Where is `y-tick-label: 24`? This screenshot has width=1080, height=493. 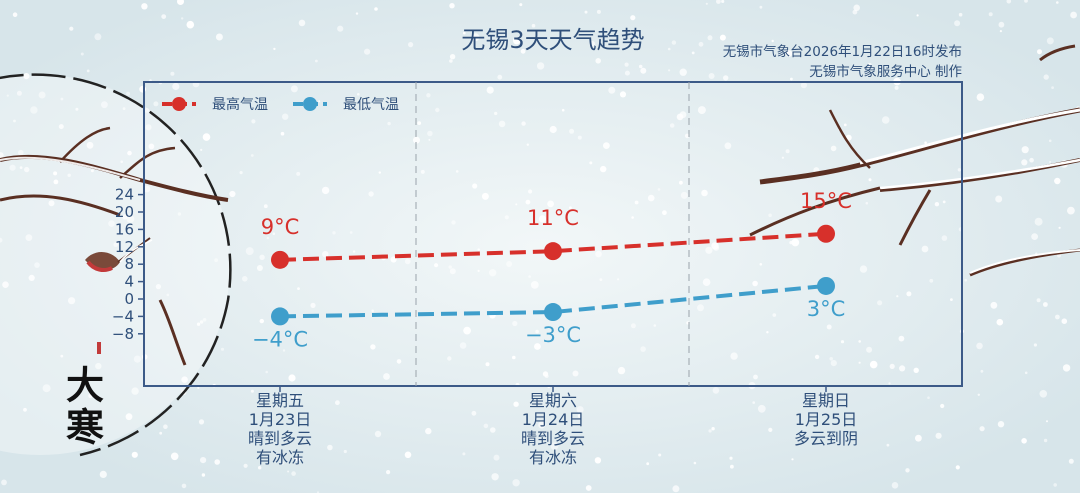 y-tick-label: 24 is located at coordinates (124, 195).